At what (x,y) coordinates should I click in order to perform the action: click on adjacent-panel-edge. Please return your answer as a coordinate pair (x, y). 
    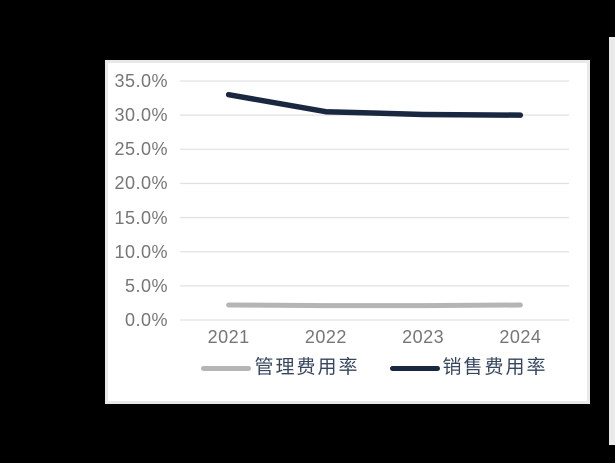
    Looking at the image, I should click on (612, 241).